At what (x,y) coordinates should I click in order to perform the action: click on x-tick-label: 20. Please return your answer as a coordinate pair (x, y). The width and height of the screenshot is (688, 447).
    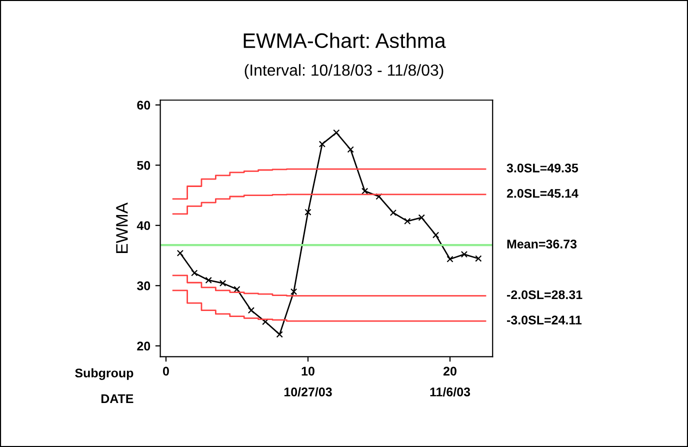
    Looking at the image, I should click on (449, 371).